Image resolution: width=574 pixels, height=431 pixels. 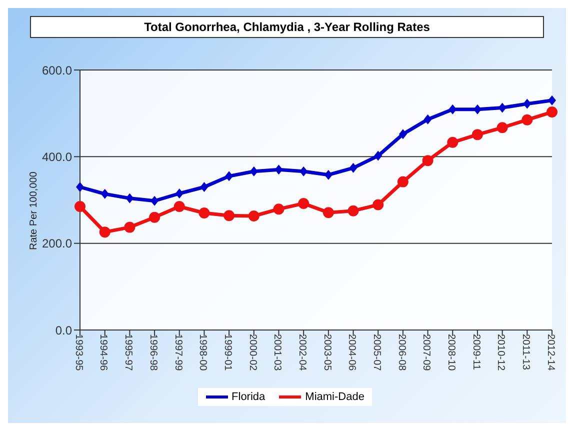 What do you see at coordinates (426, 353) in the screenshot?
I see `x-tick-label: 2007-09` at bounding box center [426, 353].